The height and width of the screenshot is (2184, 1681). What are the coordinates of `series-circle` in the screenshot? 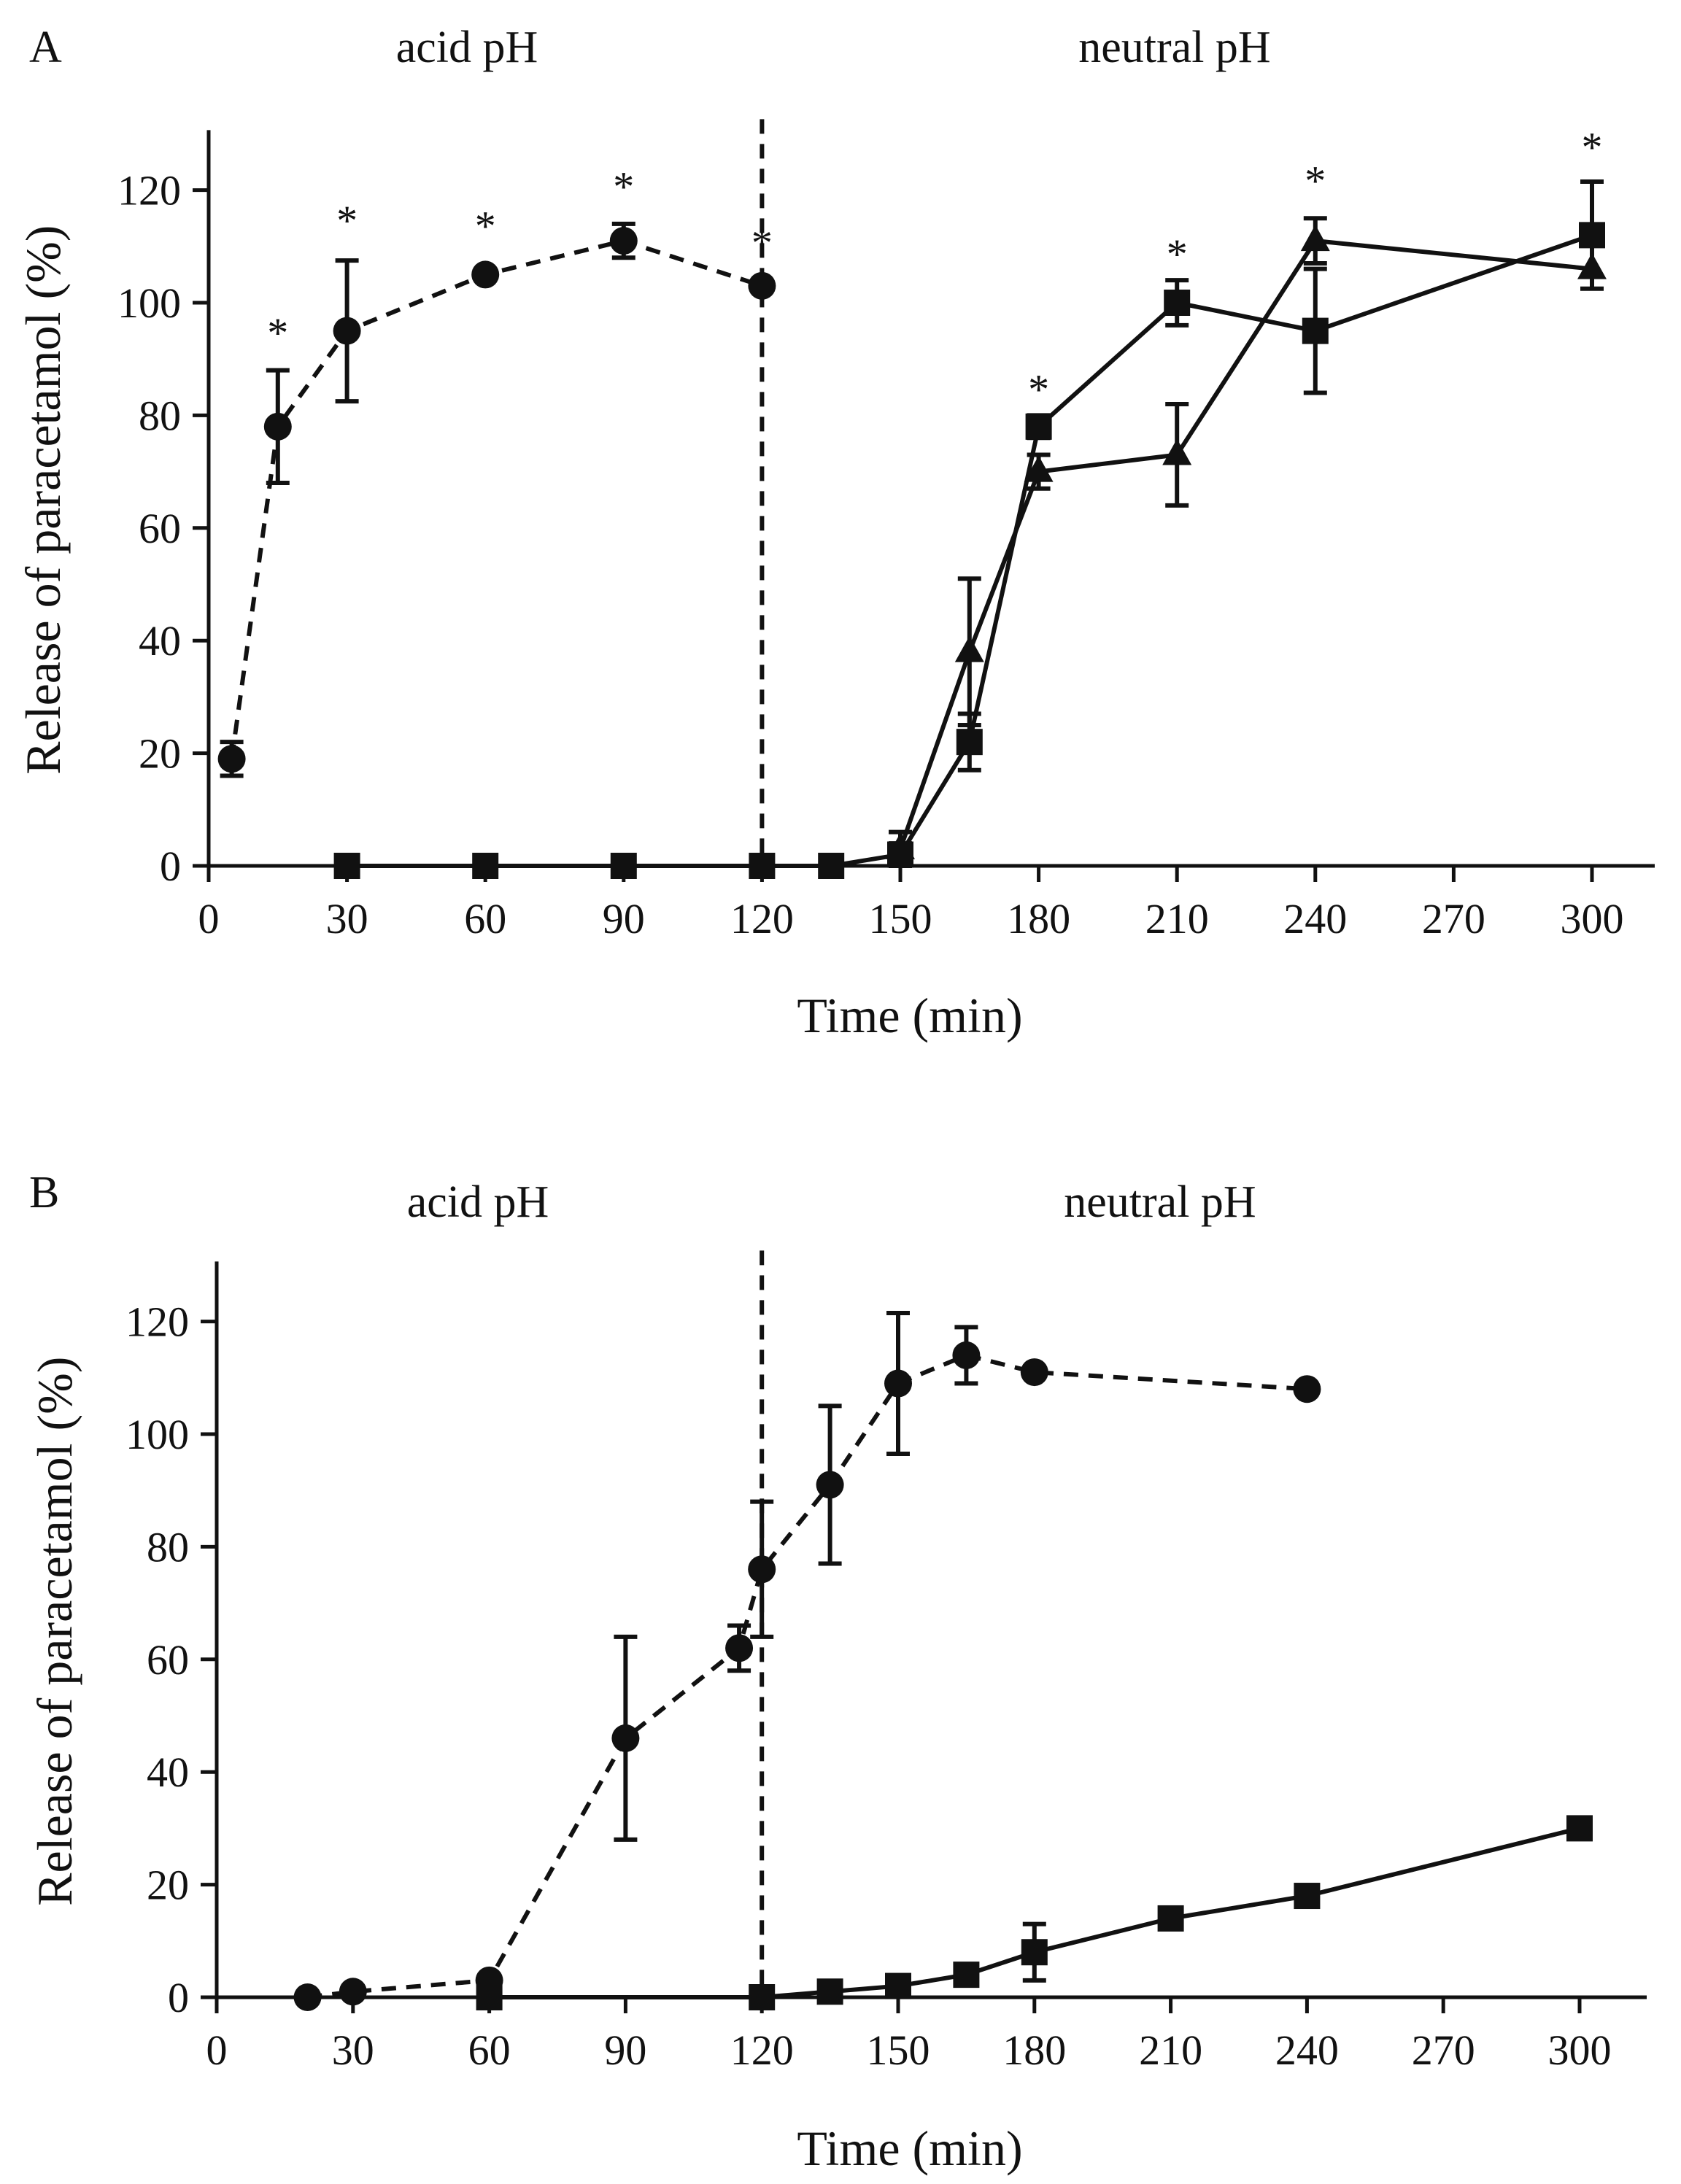 It's located at (496, 499).